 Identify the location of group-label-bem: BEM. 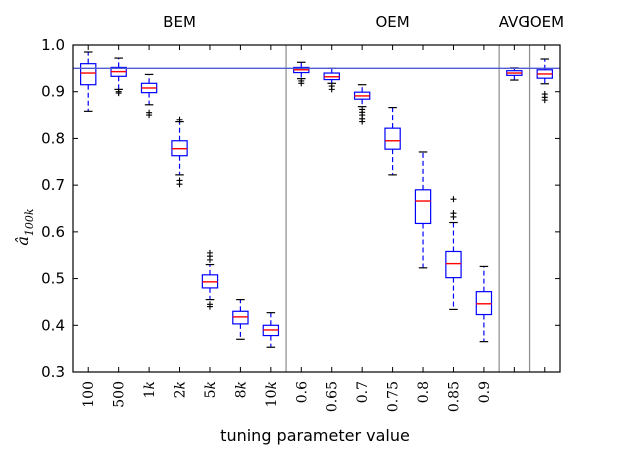
(179, 22).